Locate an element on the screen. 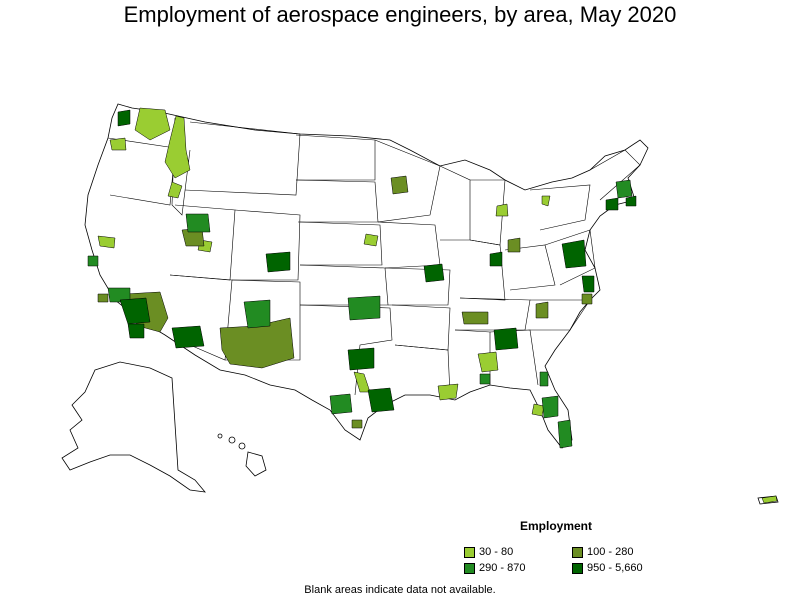 The image size is (800, 600). legend-label: 100 - 280 is located at coordinates (610, 552).